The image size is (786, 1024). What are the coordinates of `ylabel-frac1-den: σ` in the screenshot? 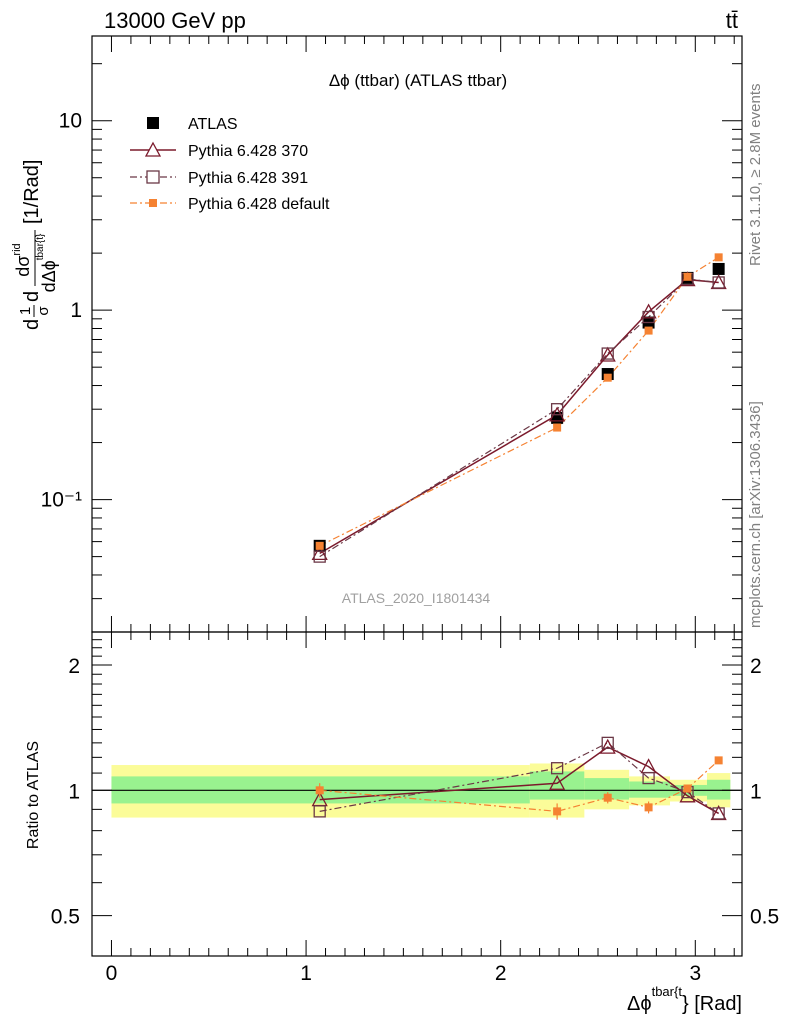 It's located at (43, 311).